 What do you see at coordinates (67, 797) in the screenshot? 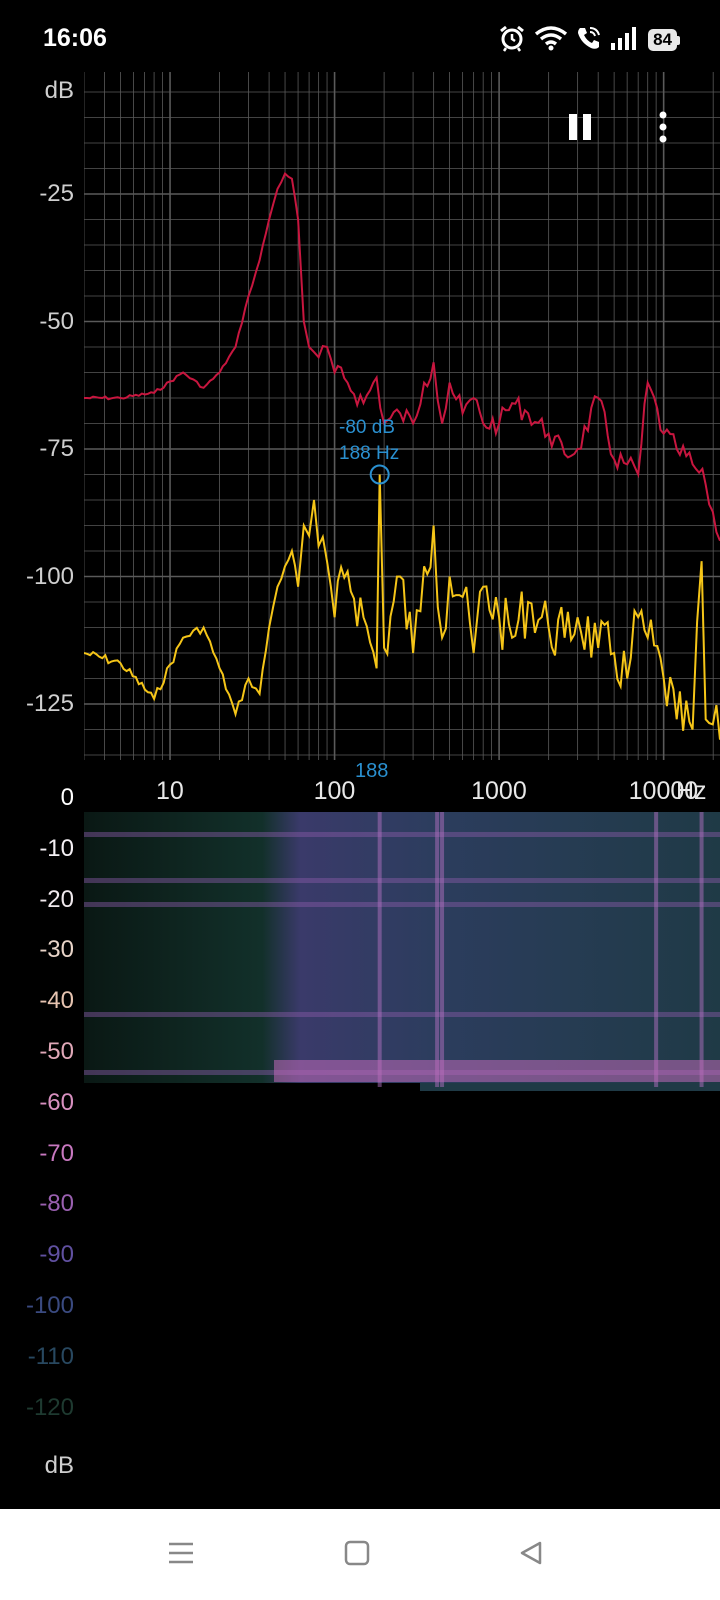
I see `spectrogram-y-tick: 0` at bounding box center [67, 797].